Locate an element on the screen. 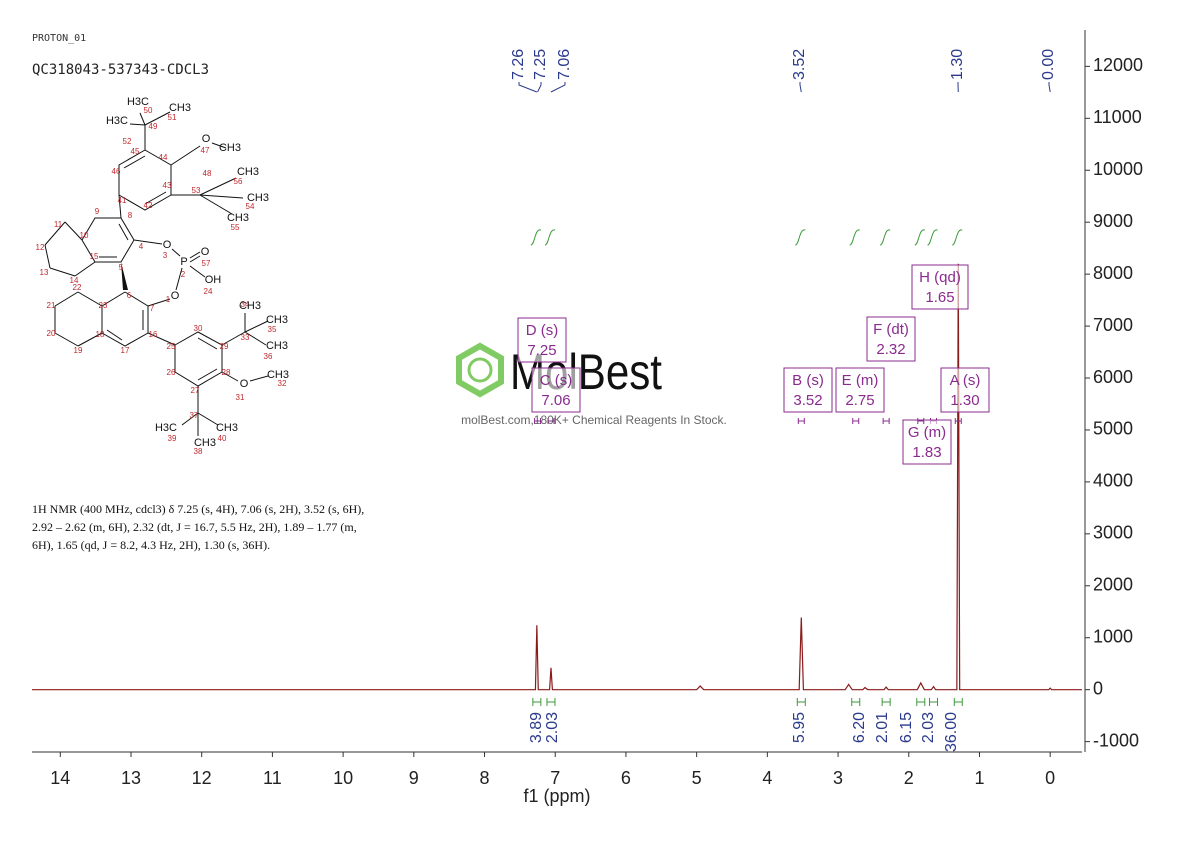  atom-number: 7 is located at coordinates (152, 308).